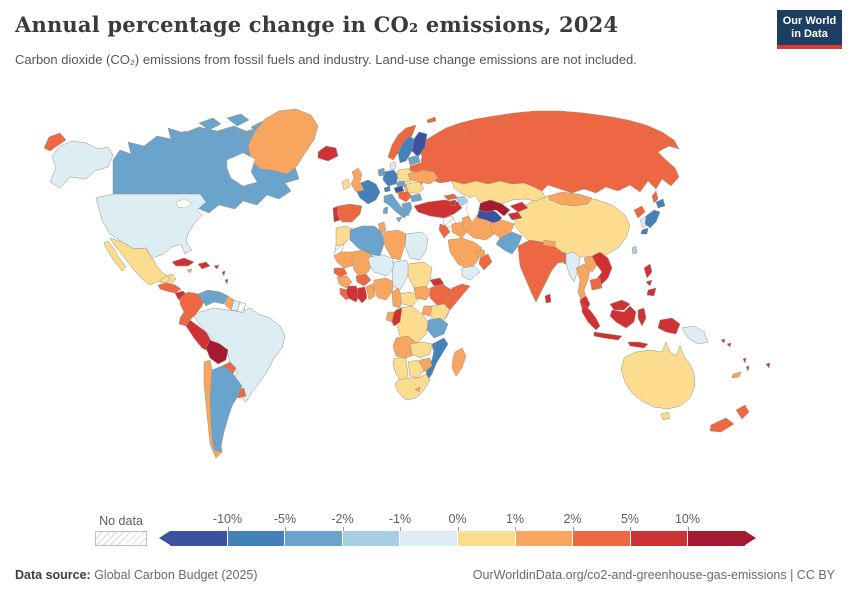 The image size is (850, 605). I want to click on country-baltic-states, so click(414, 160).